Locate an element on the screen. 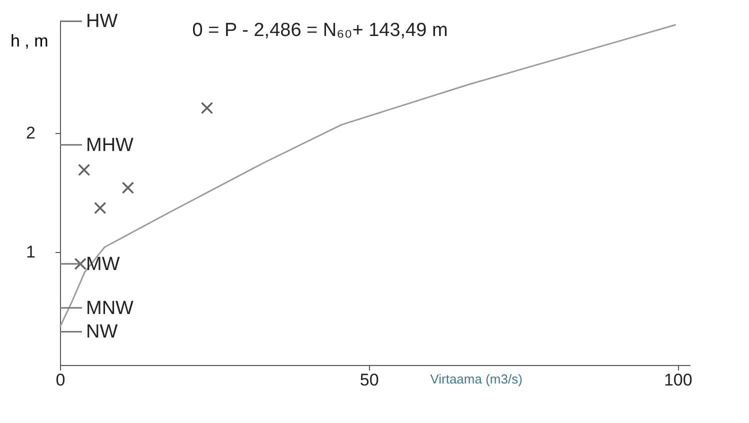  y-tick-label: 2 is located at coordinates (31, 133).